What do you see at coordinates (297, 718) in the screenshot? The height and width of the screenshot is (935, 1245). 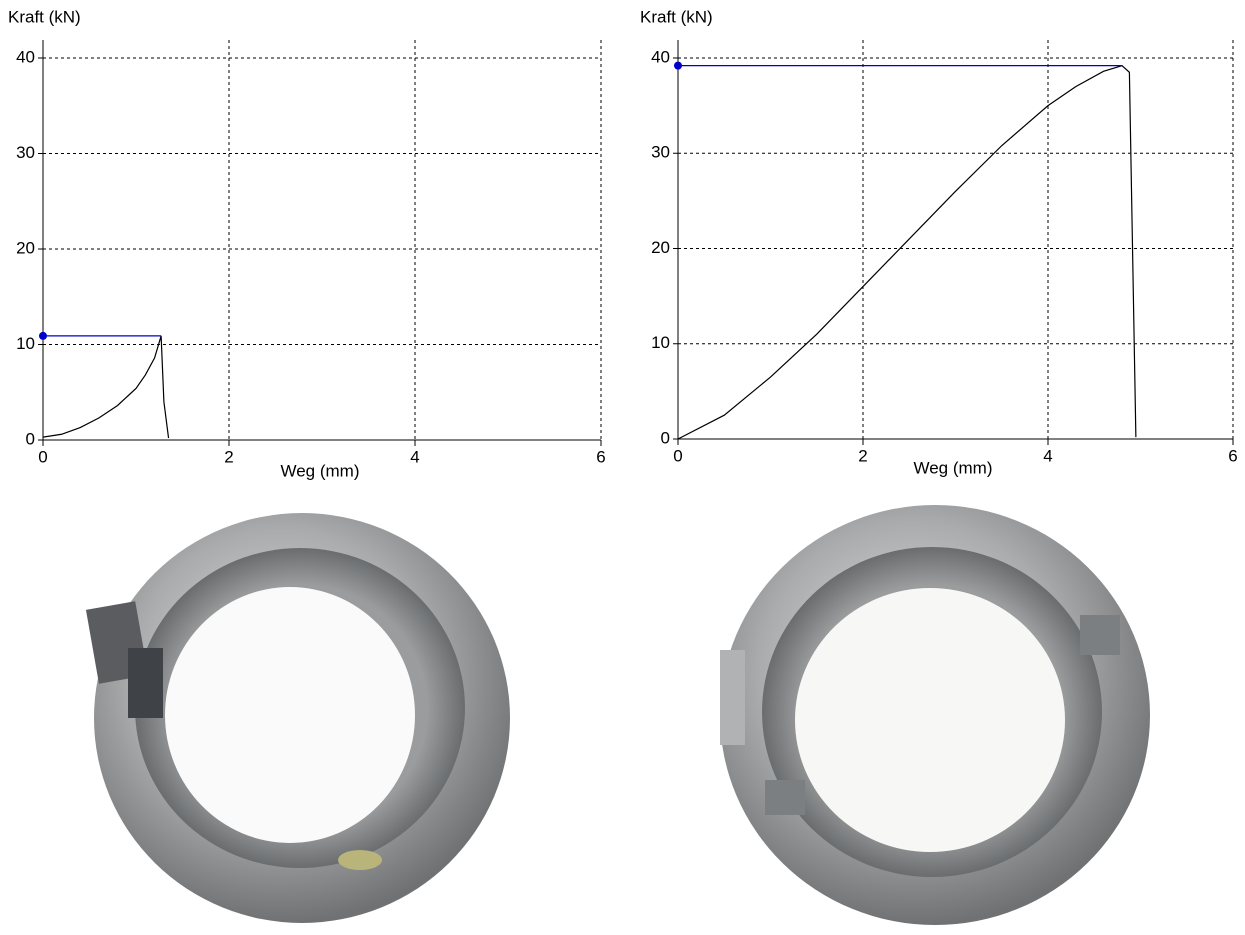 I see `photo-broken-ring` at bounding box center [297, 718].